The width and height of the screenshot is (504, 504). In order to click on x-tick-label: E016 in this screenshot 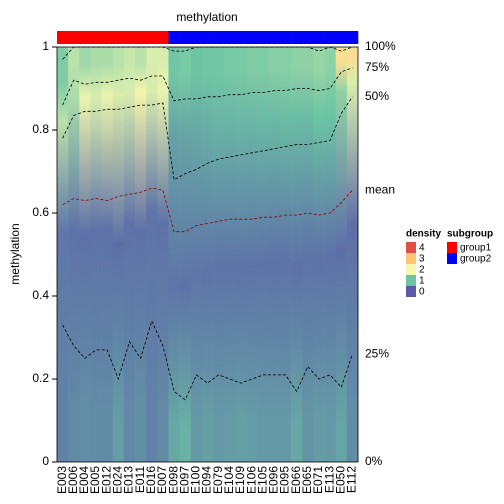, I will do `click(151, 480)`.